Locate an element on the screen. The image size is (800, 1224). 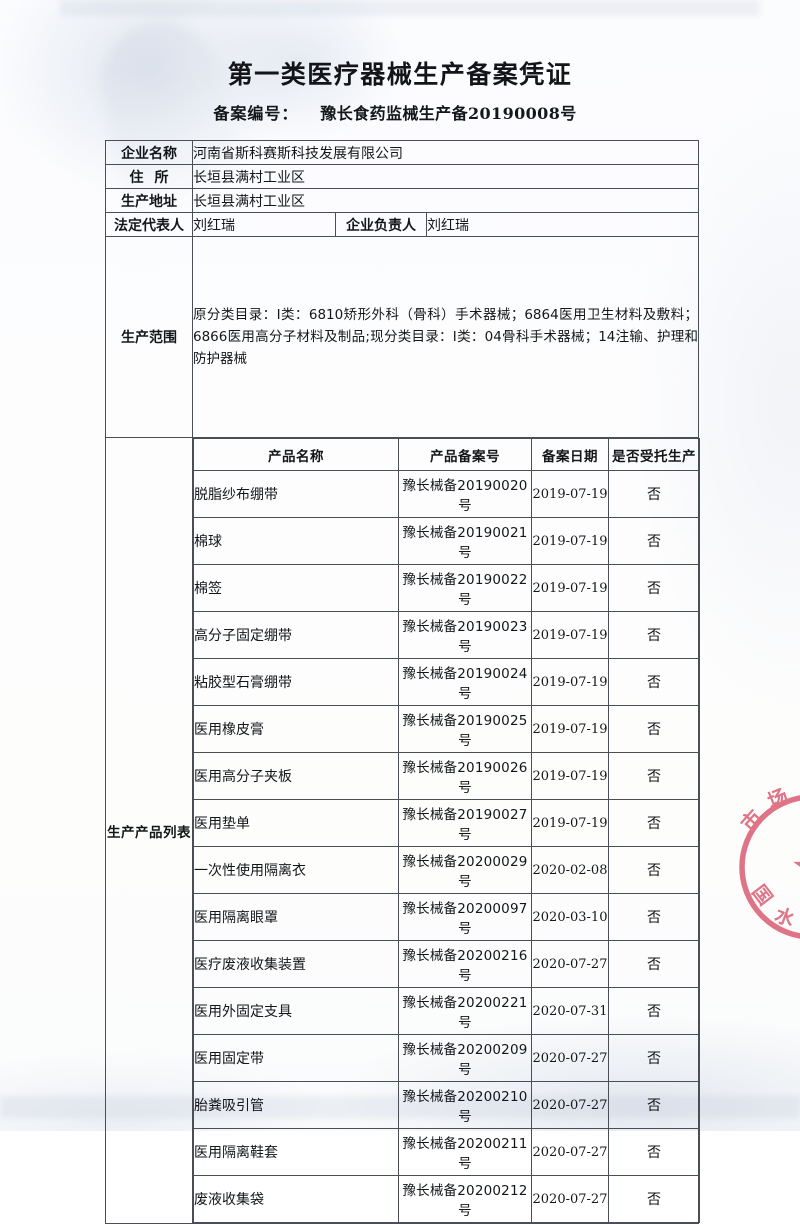
table-row: 高分子固定绷带 豫长械备20190023号 2019-07-19 否 is located at coordinates (446, 635).